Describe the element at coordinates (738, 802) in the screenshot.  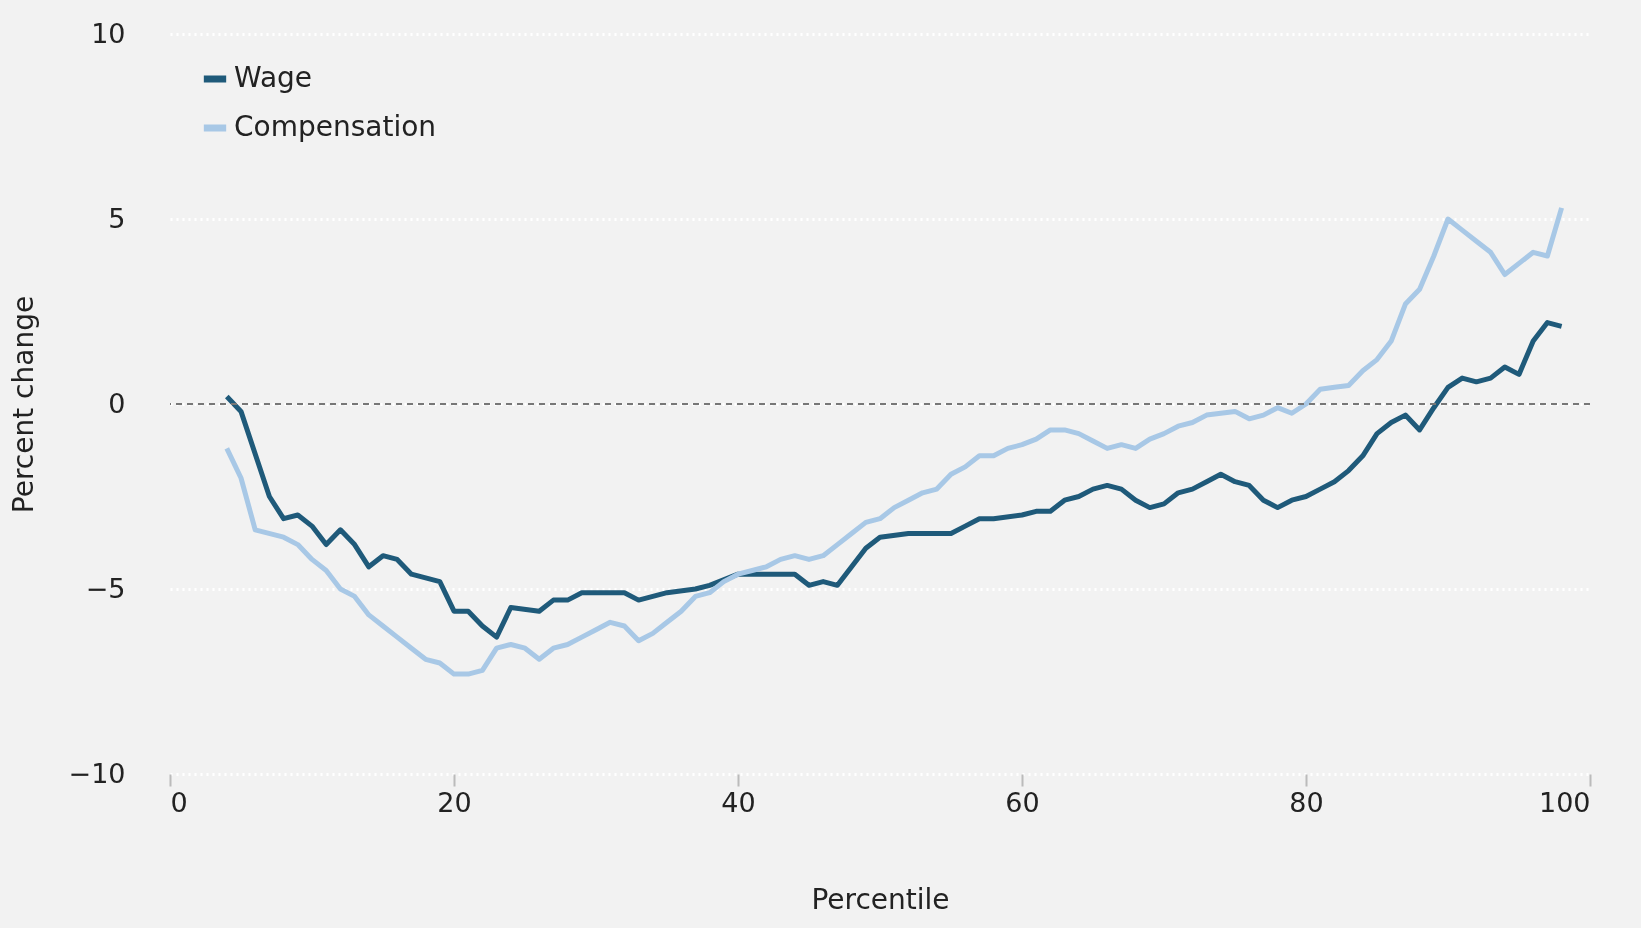
I see `x-tick-label: 40` at that location.